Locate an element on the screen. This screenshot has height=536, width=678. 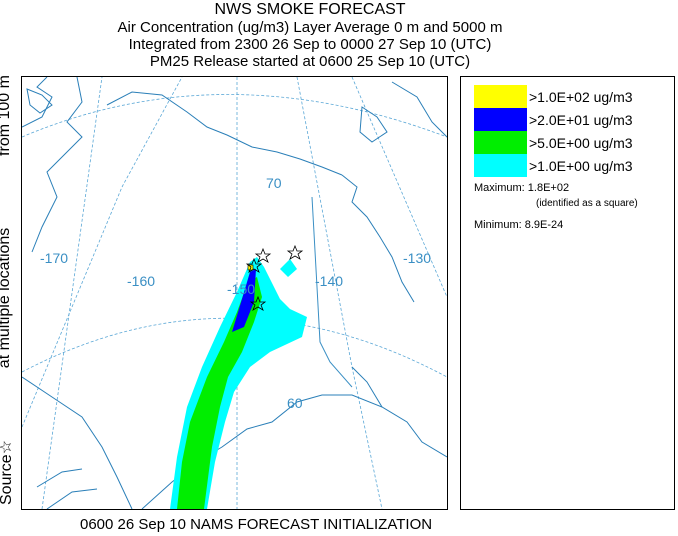
lon-label-minus-140: -140 is located at coordinates (329, 281).